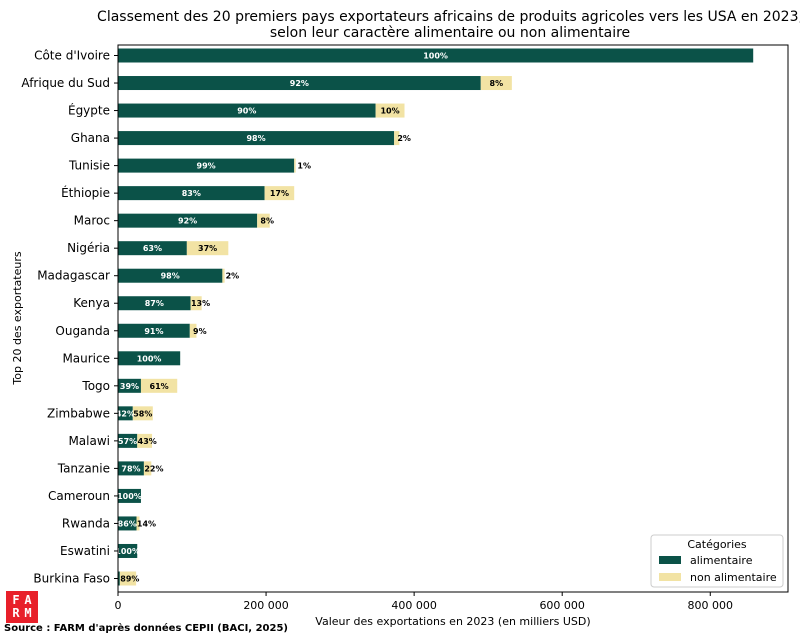 Image resolution: width=800 pixels, height=640 pixels. What do you see at coordinates (95, 386) in the screenshot?
I see `y-tick-label: Togo` at bounding box center [95, 386].